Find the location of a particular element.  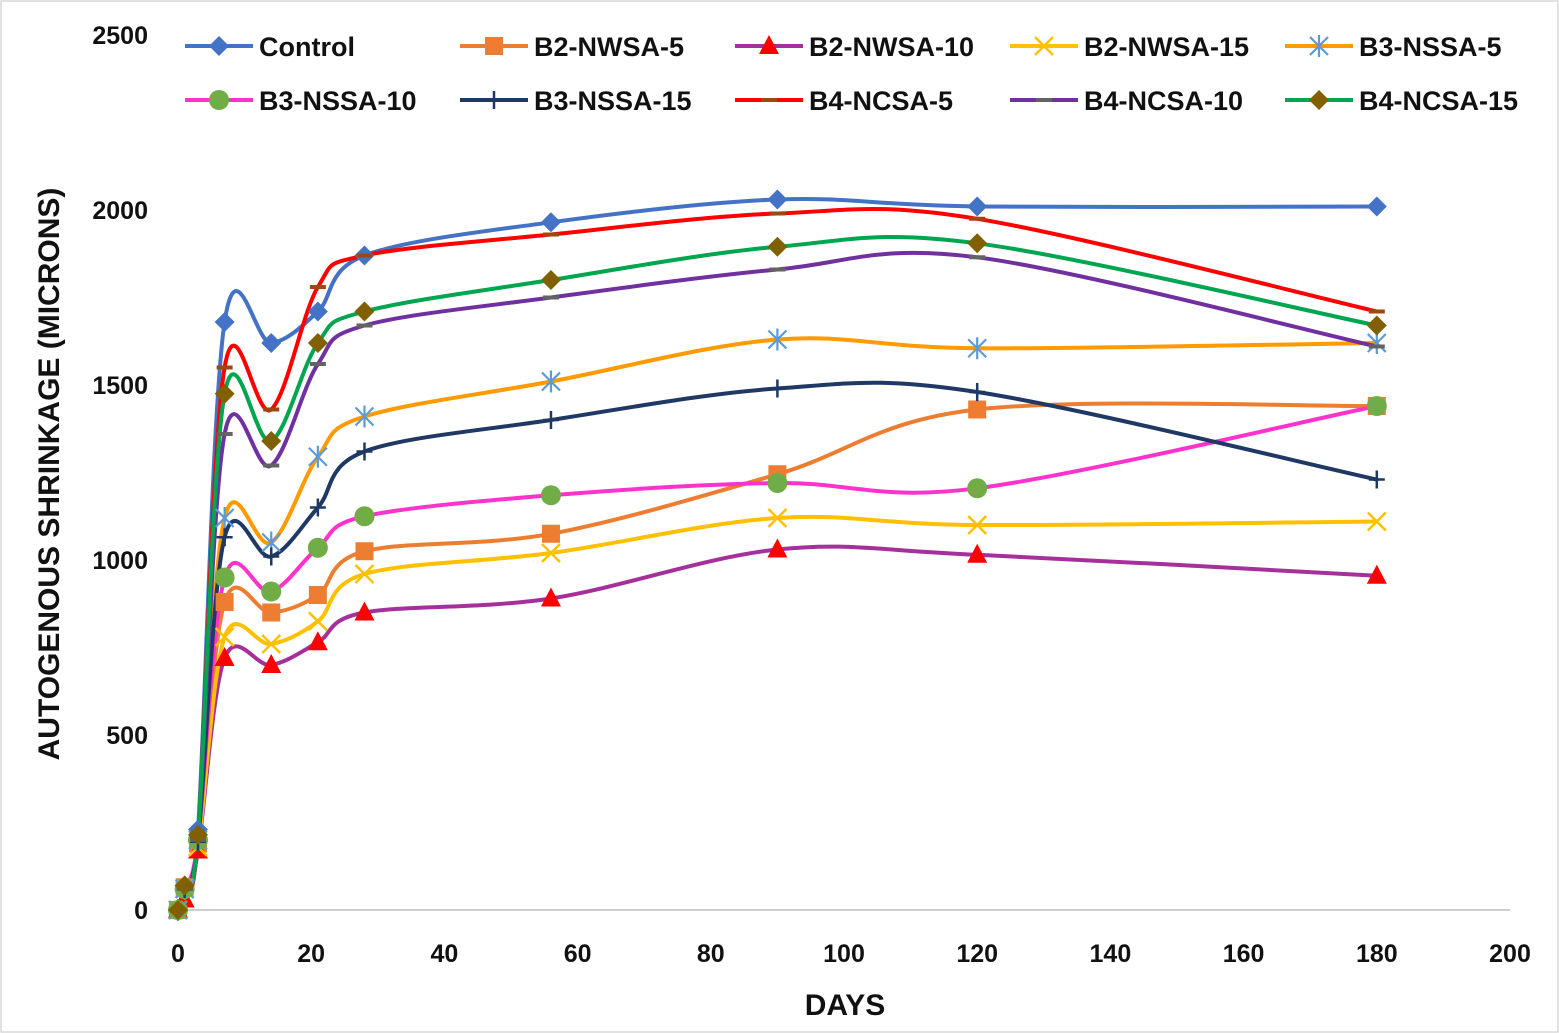

legend-item: B3-NSSA-10 is located at coordinates (301, 101).